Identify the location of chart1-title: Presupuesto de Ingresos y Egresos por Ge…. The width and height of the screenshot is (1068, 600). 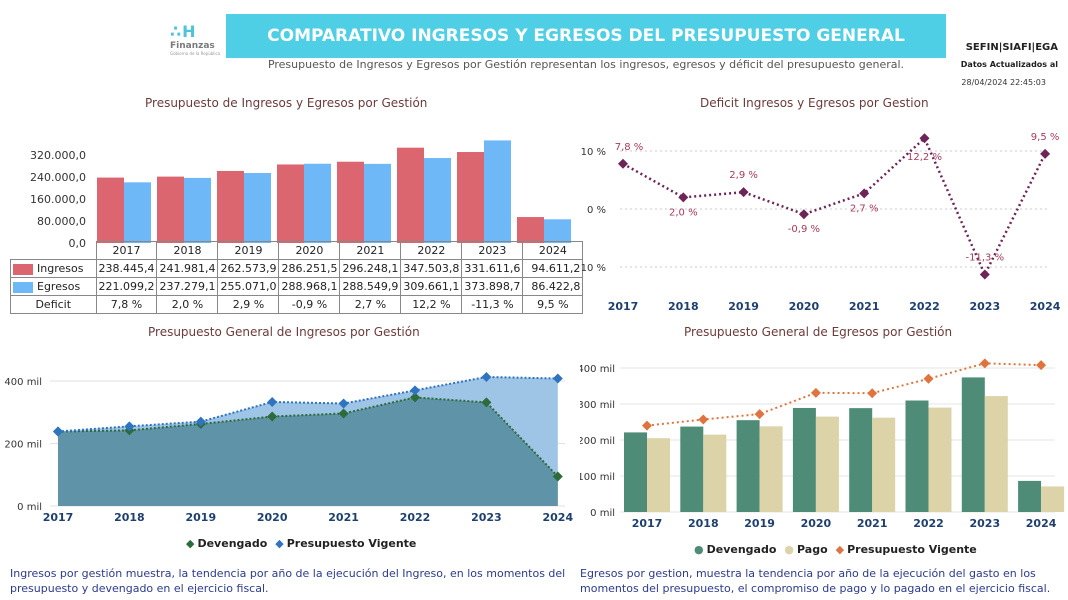
(286, 103).